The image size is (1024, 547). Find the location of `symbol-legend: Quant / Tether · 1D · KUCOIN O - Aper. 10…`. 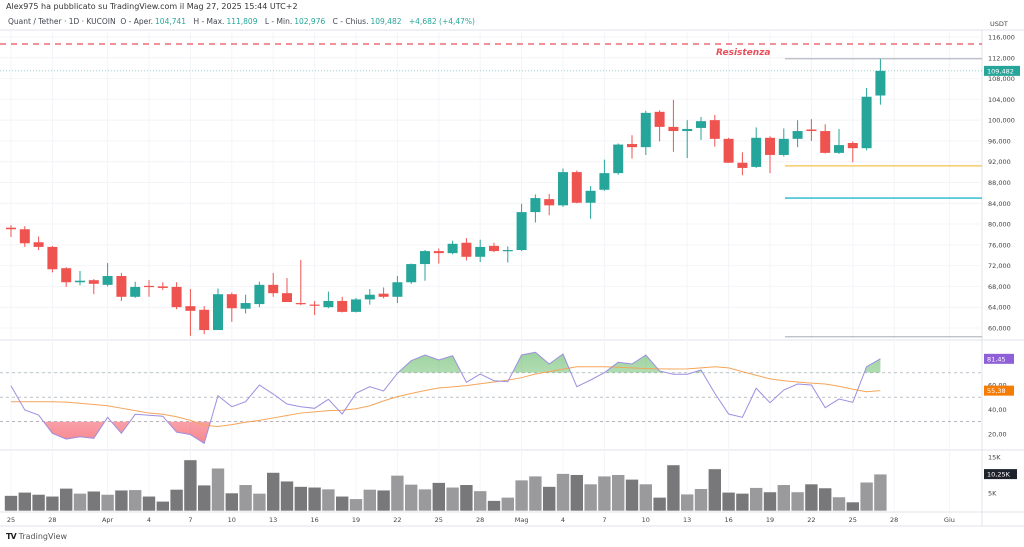

symbol-legend: Quant / Tether · 1D · KUCOIN O - Aper. 10… is located at coordinates (244, 21).